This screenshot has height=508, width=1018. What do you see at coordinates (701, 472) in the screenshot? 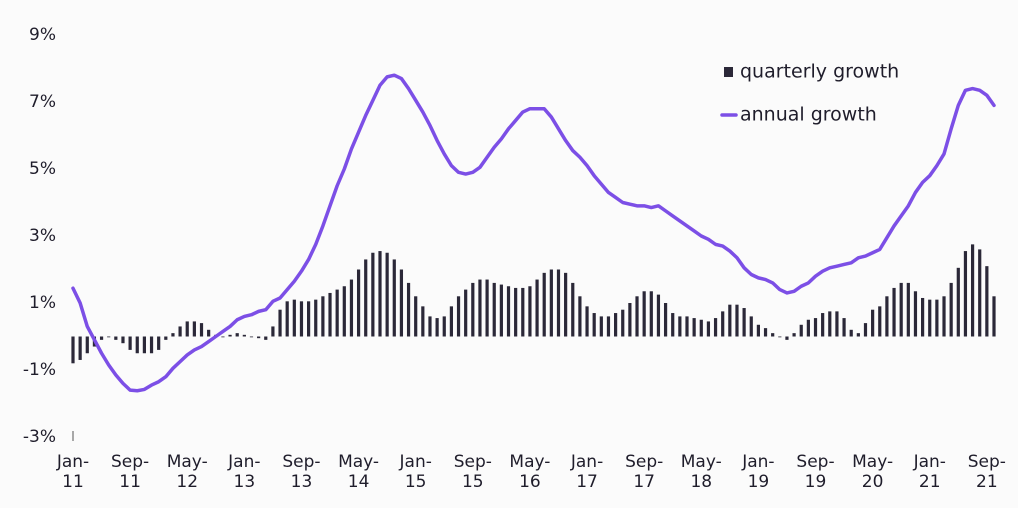
I see `x-tick-label: May- 18` at bounding box center [701, 472].